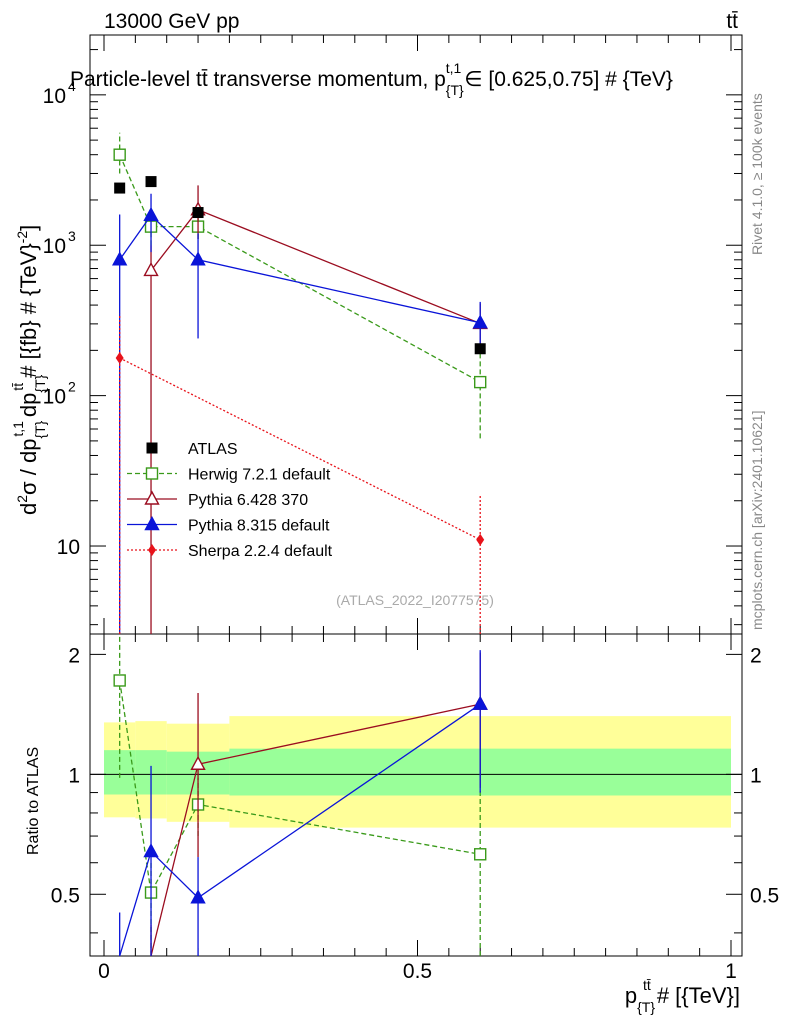 The width and height of the screenshot is (786, 1024). I want to click on ratio-y-tick-label: 0.5, so click(65, 895).